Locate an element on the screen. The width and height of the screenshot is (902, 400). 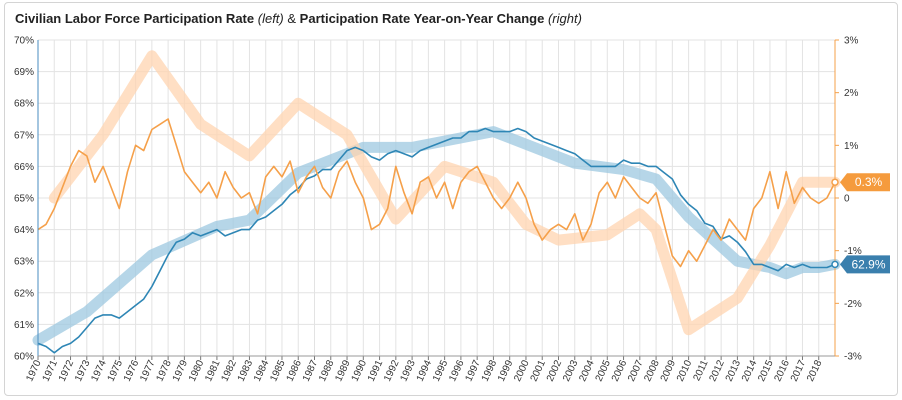
right-tick-label: -1% is located at coordinates (853, 251).